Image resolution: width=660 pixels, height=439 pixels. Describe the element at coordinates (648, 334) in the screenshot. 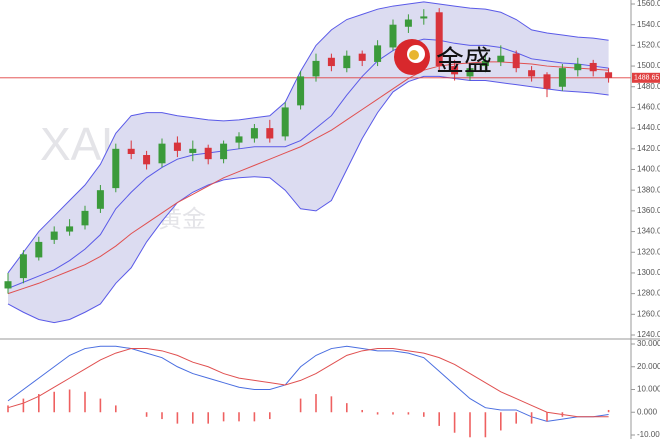

I see `y-tick-label: 1240.0` at that location.